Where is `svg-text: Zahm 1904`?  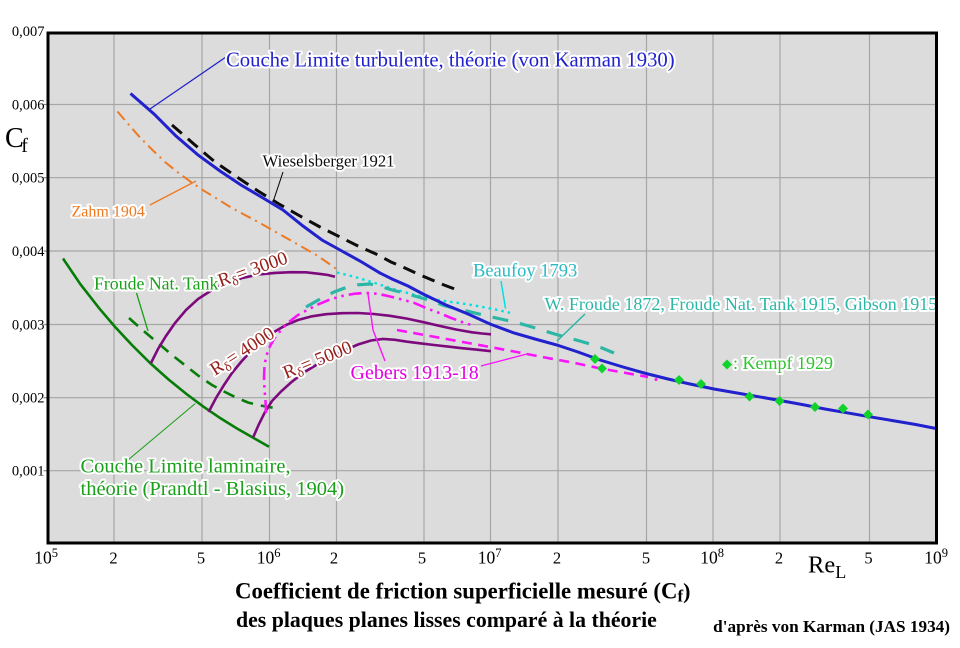 svg-text: Zahm 1904 is located at coordinates (108, 212).